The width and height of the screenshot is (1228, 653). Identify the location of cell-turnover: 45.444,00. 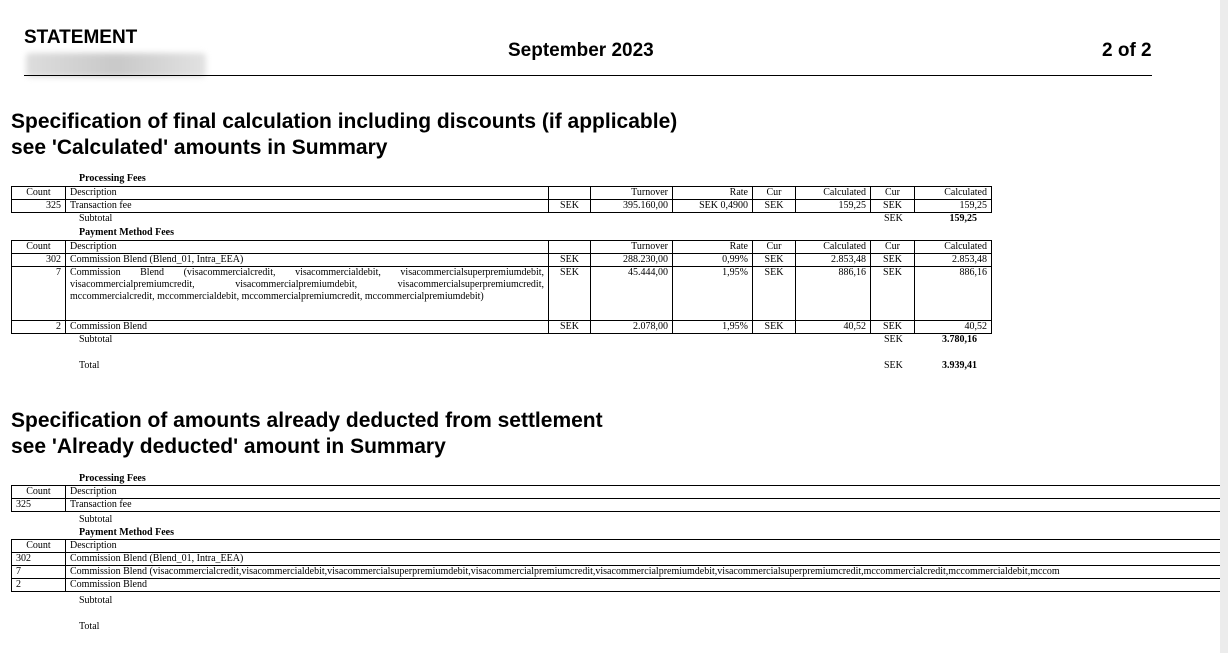
(631, 293).